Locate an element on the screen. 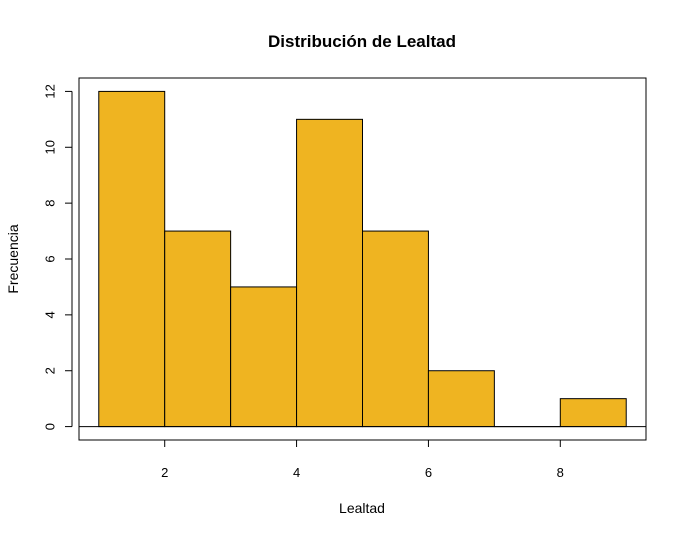 Image resolution: width=687 pixels, height=539 pixels. x-tick-label: 2 is located at coordinates (164, 472).